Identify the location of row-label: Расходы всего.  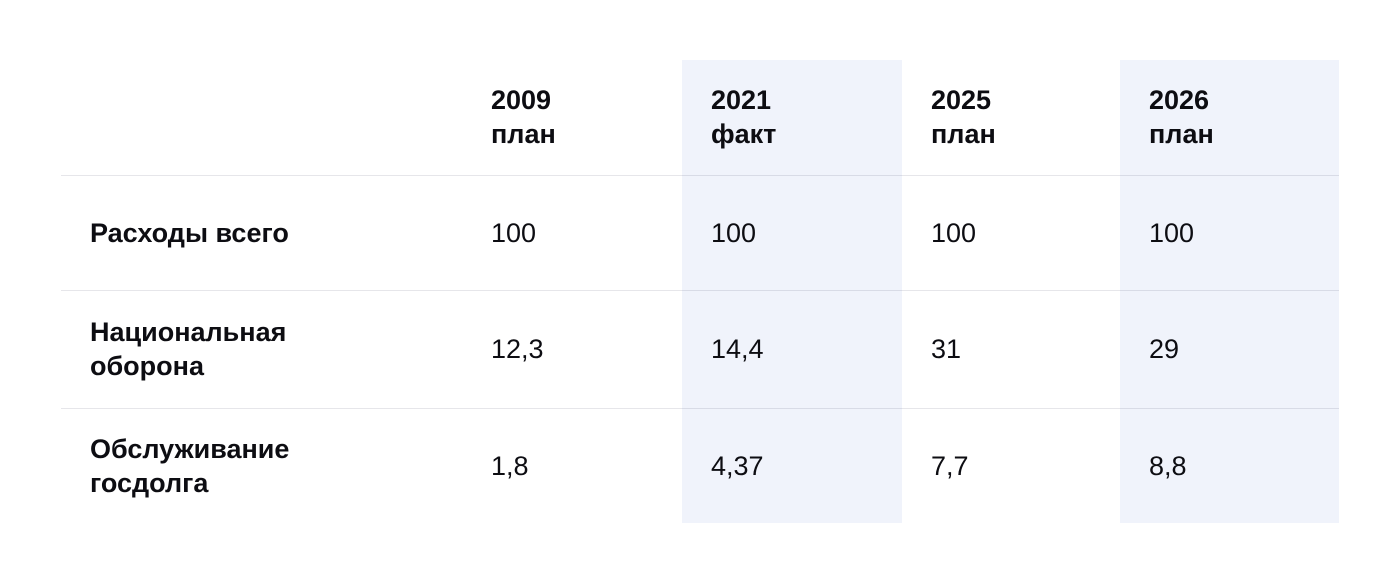
(189, 232).